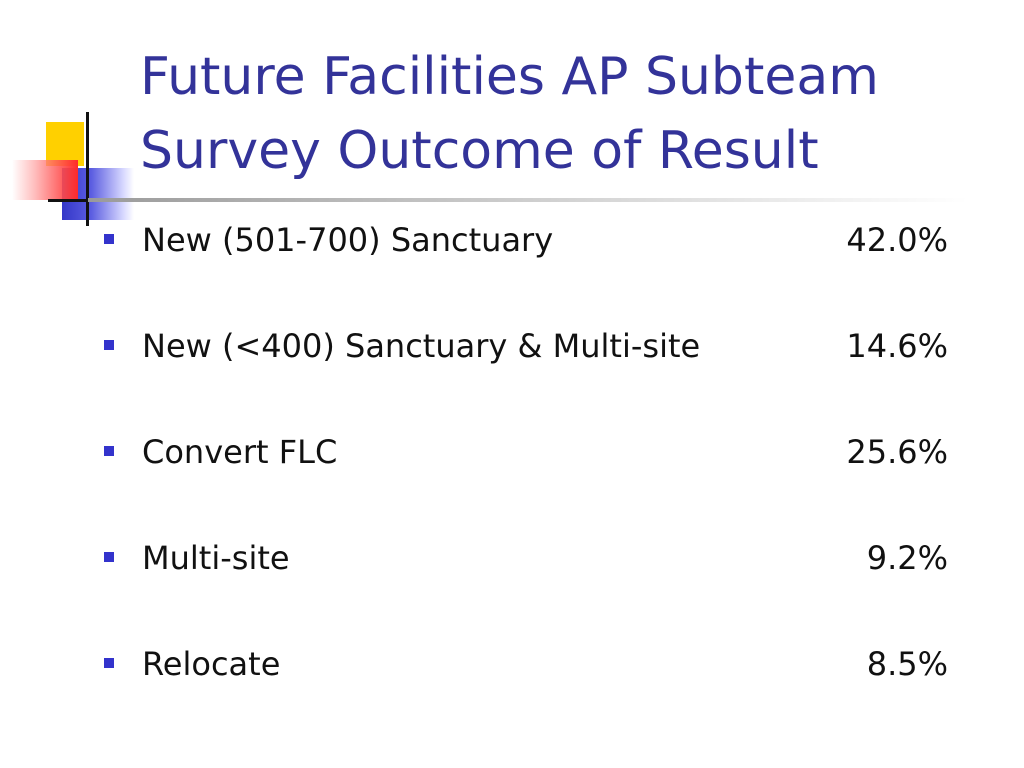  What do you see at coordinates (897, 240) in the screenshot?
I see `item-percentage: 42.0%` at bounding box center [897, 240].